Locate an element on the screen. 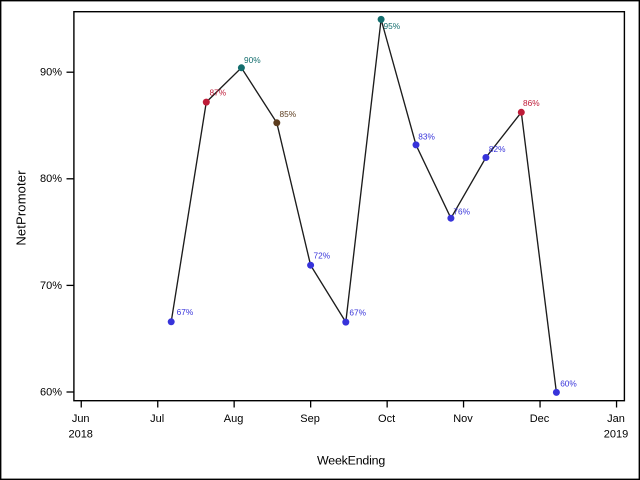 The height and width of the screenshot is (480, 640). svg-text: 85% is located at coordinates (288, 114).